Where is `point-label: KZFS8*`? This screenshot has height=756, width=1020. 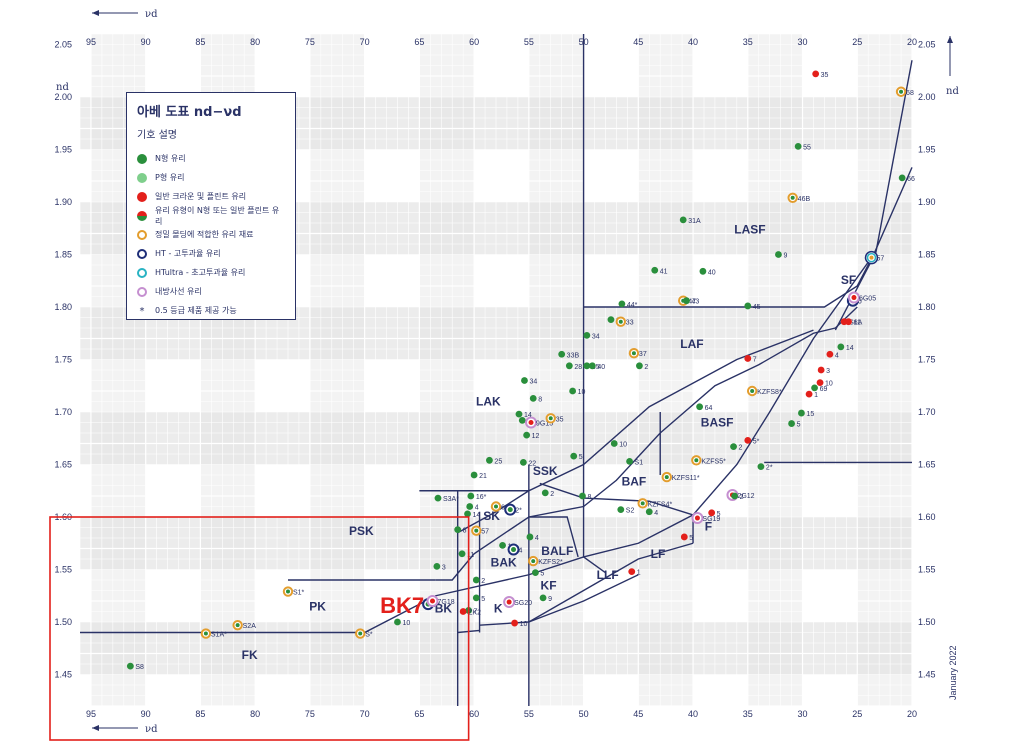
point-label: KZFS8* is located at coordinates (769, 392).